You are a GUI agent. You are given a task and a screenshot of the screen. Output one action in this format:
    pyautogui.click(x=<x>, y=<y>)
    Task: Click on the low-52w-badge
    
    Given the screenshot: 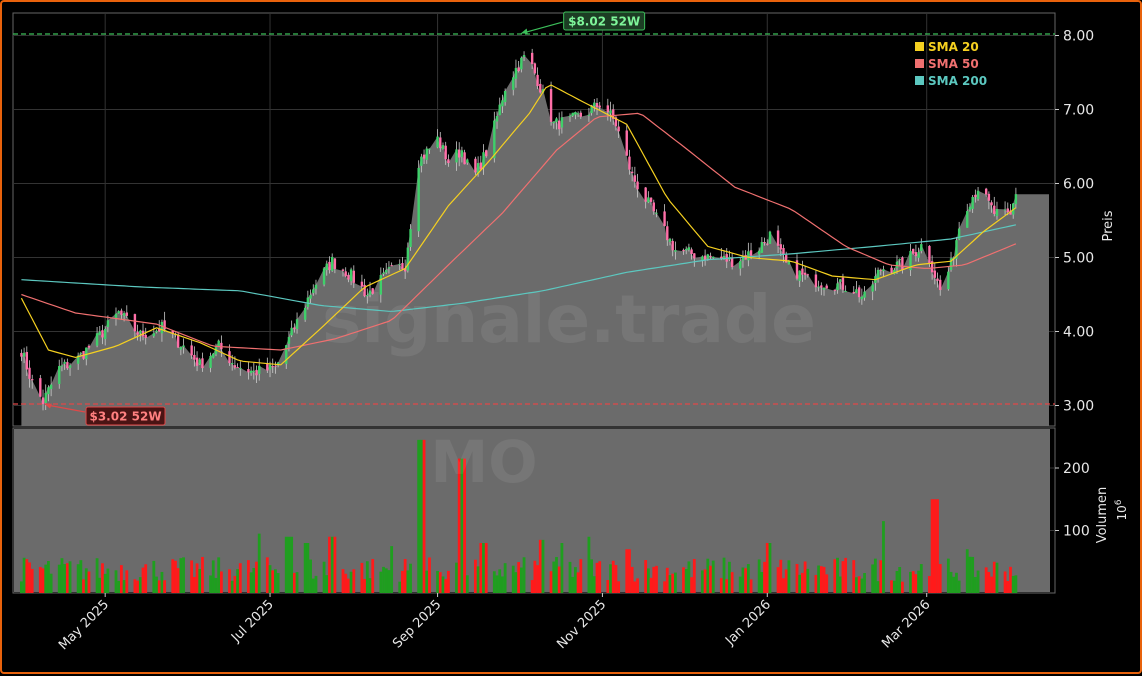 What is the action you would take?
    pyautogui.click(x=125, y=416)
    